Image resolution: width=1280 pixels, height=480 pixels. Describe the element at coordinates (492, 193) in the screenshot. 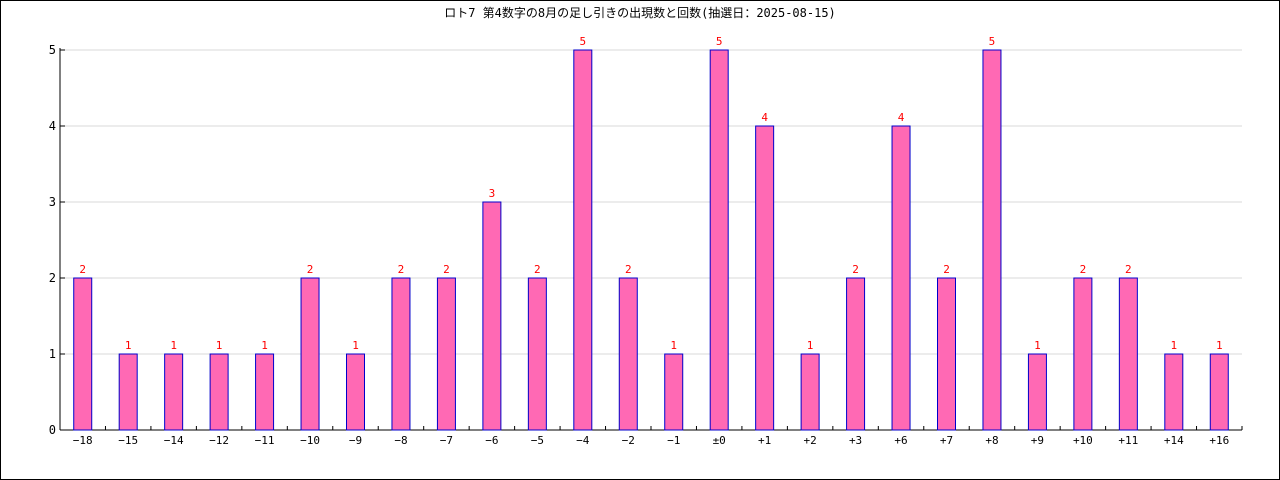

I see `data-label: 3` at that location.